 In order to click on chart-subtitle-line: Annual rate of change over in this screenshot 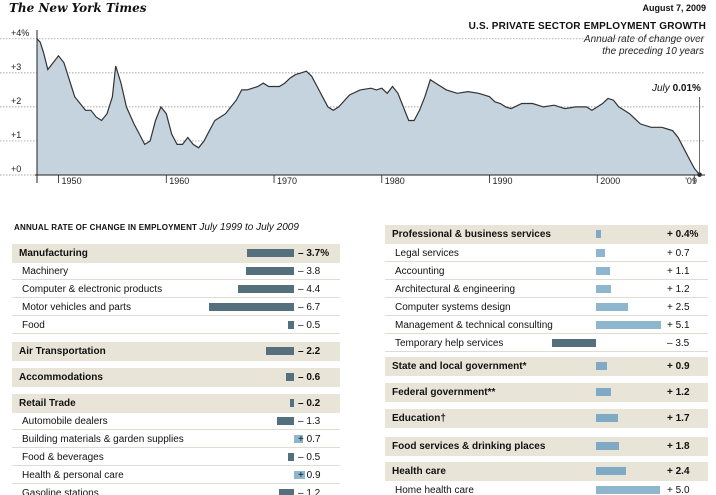, I will do `click(643, 39)`.